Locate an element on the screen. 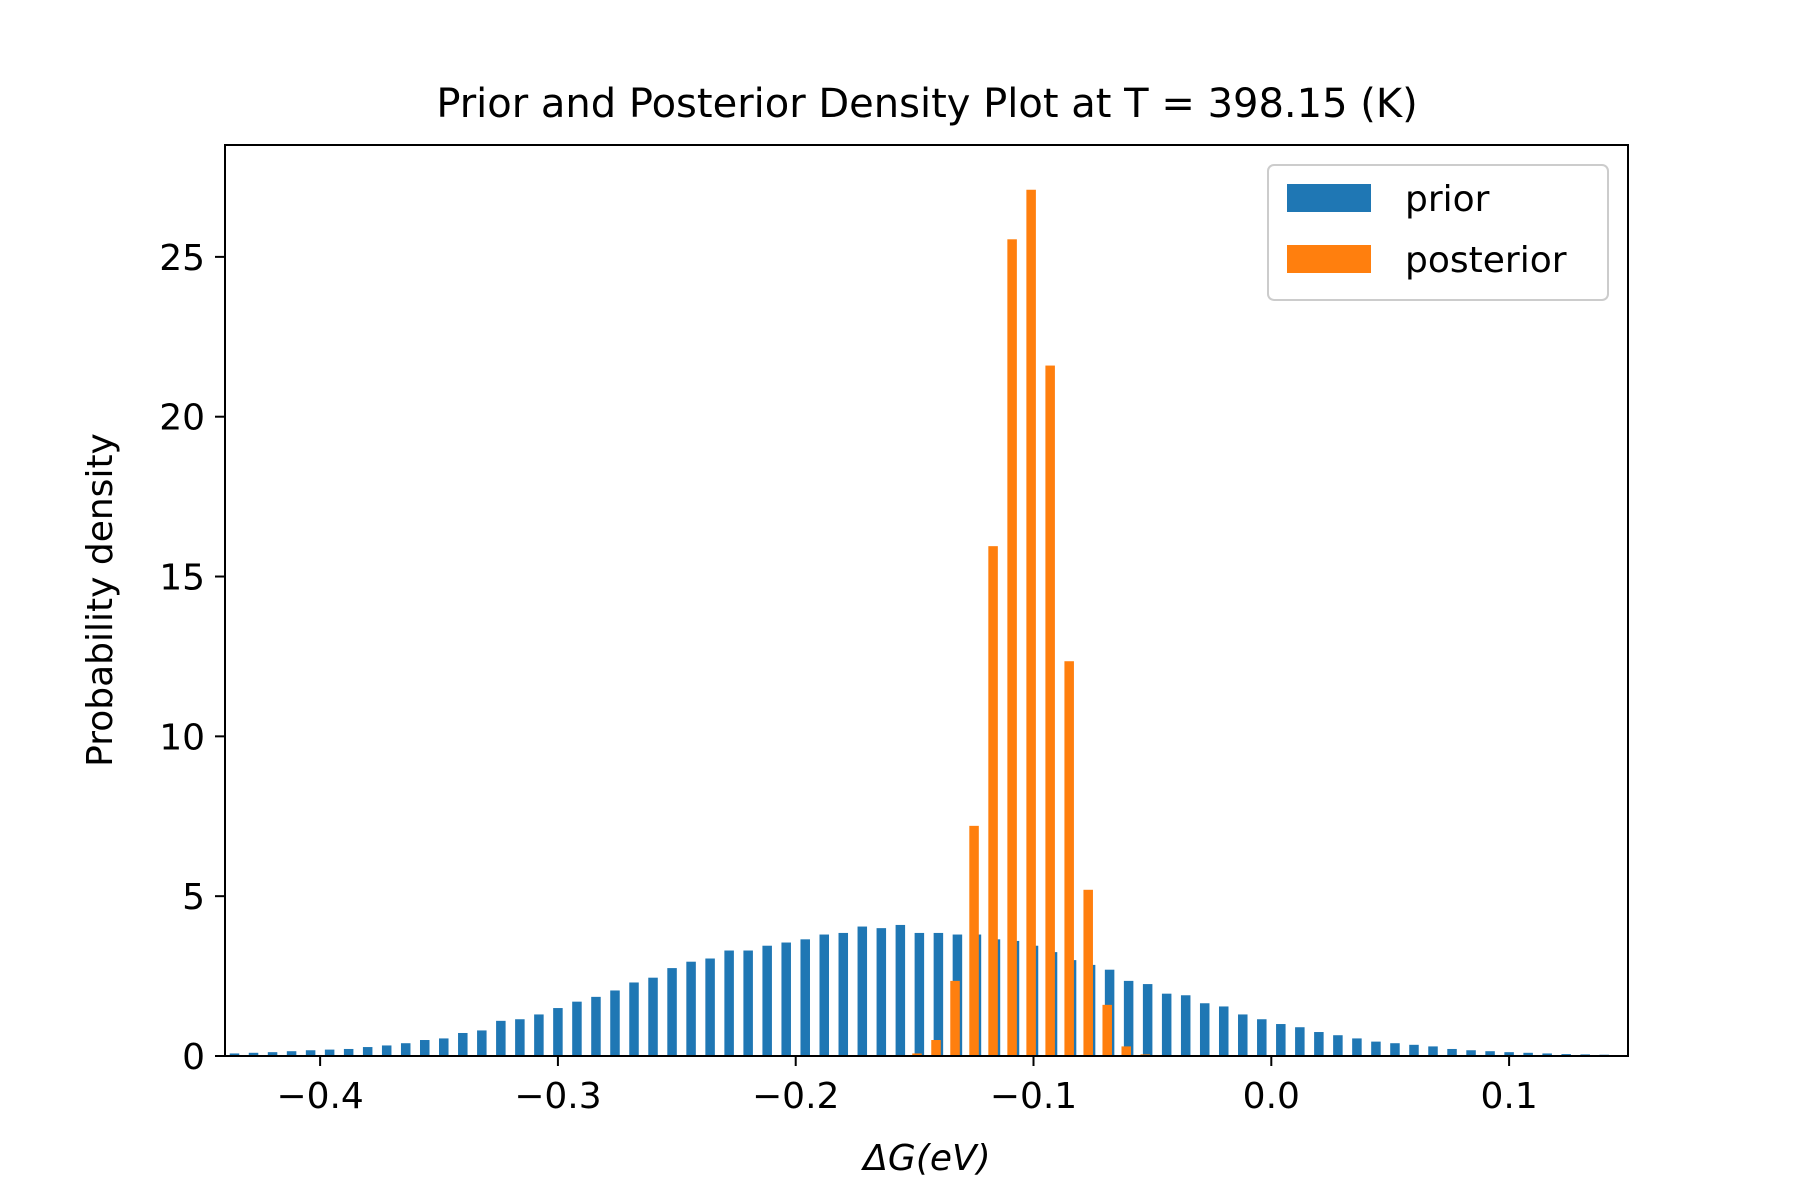  x-axis: −0.4 −0.3 −0.2 −0.1 0.0 0.1 is located at coordinates (907, 1086).